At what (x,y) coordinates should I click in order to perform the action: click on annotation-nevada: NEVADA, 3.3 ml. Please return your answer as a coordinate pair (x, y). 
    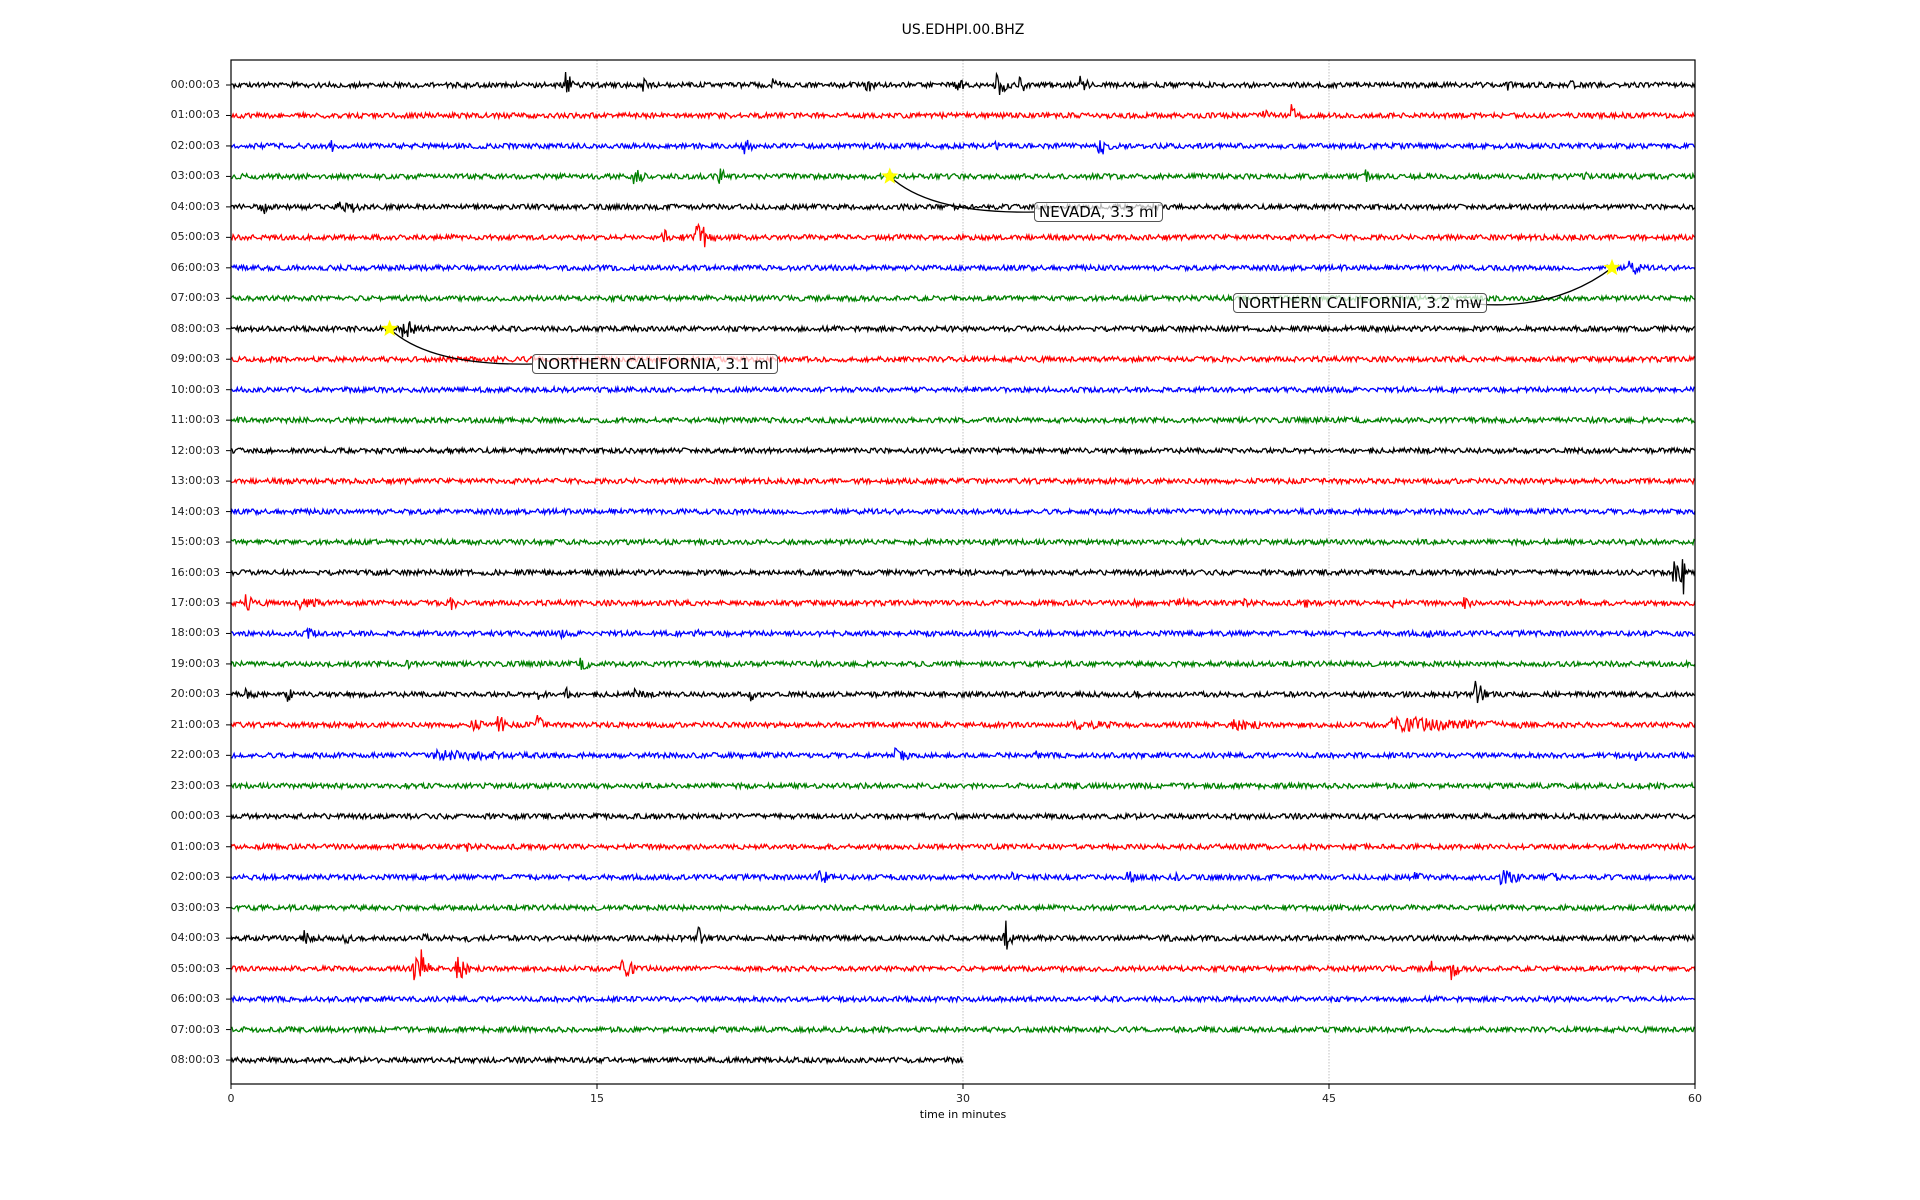
    Looking at the image, I should click on (1098, 212).